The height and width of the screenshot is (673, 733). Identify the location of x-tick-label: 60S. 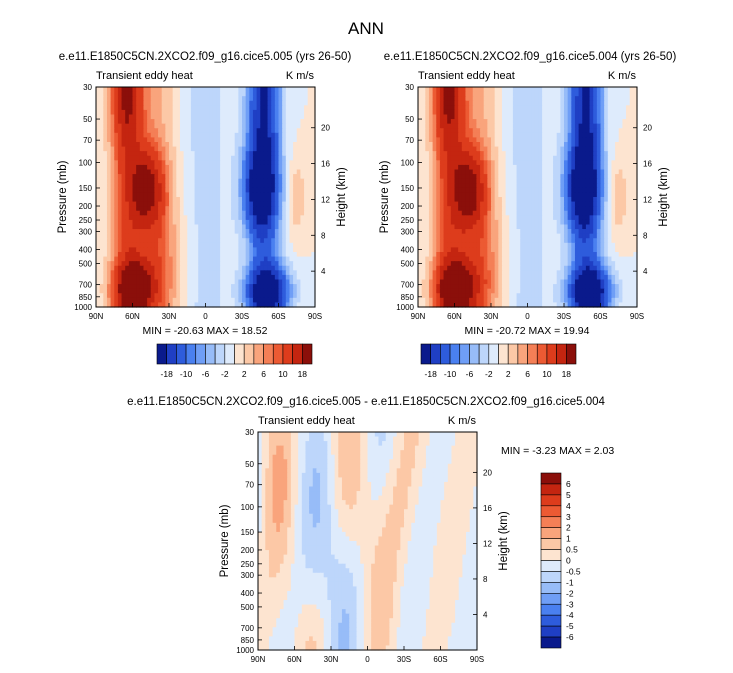
(278, 316).